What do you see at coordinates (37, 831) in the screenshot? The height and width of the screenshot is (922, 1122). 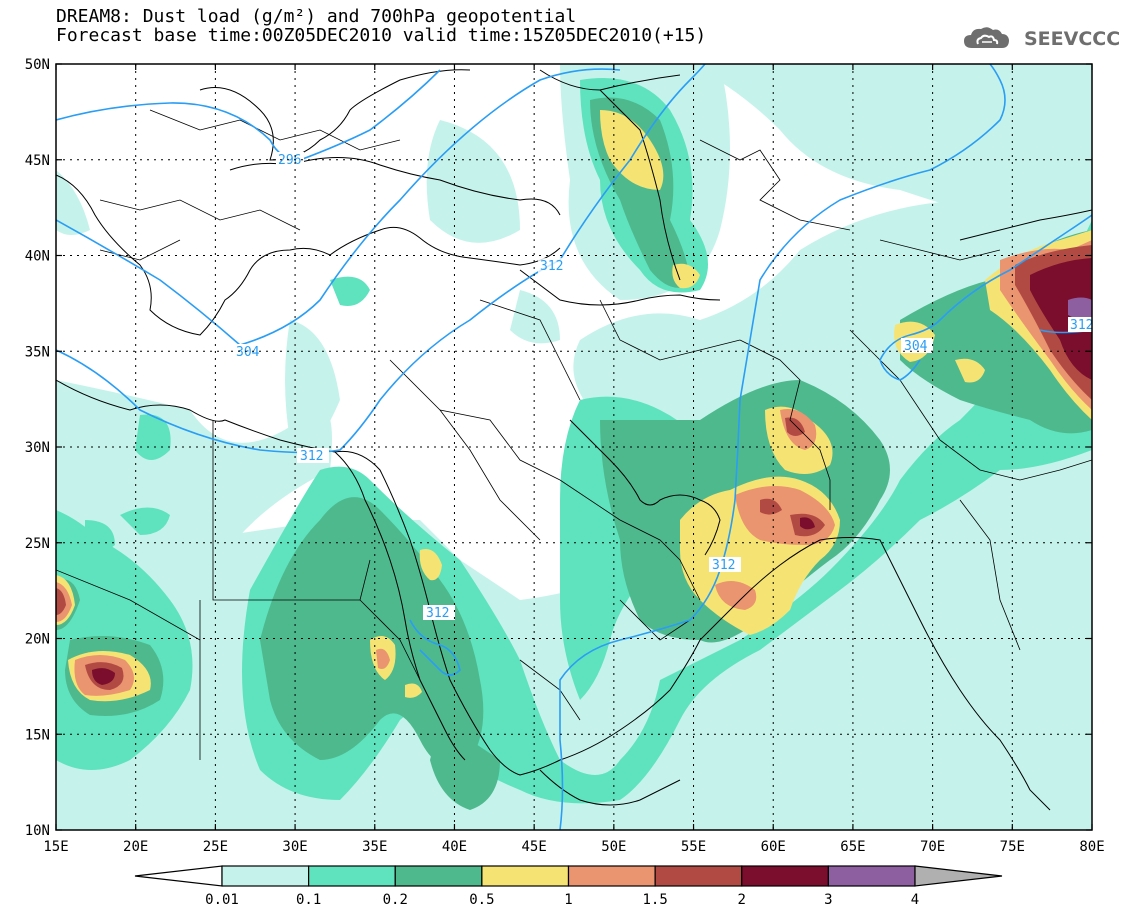 I see `lat-tick-label: 10N` at bounding box center [37, 831].